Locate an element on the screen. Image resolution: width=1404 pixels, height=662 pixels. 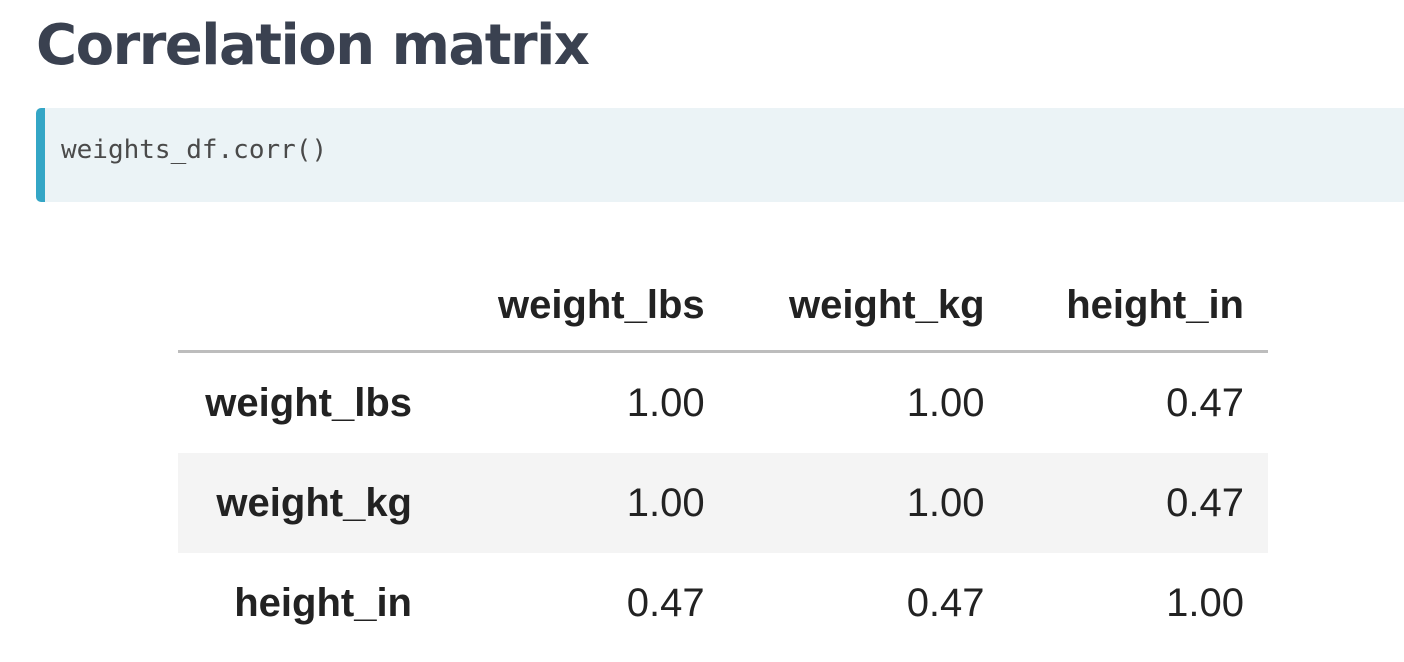
row-header: height_in is located at coordinates (323, 602).